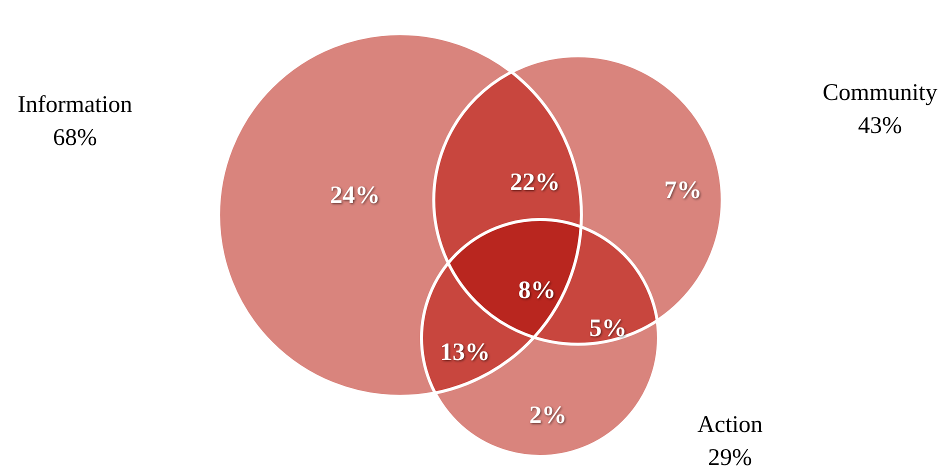 The width and height of the screenshot is (949, 476). What do you see at coordinates (355, 195) in the screenshot?
I see `text: 24%` at bounding box center [355, 195].